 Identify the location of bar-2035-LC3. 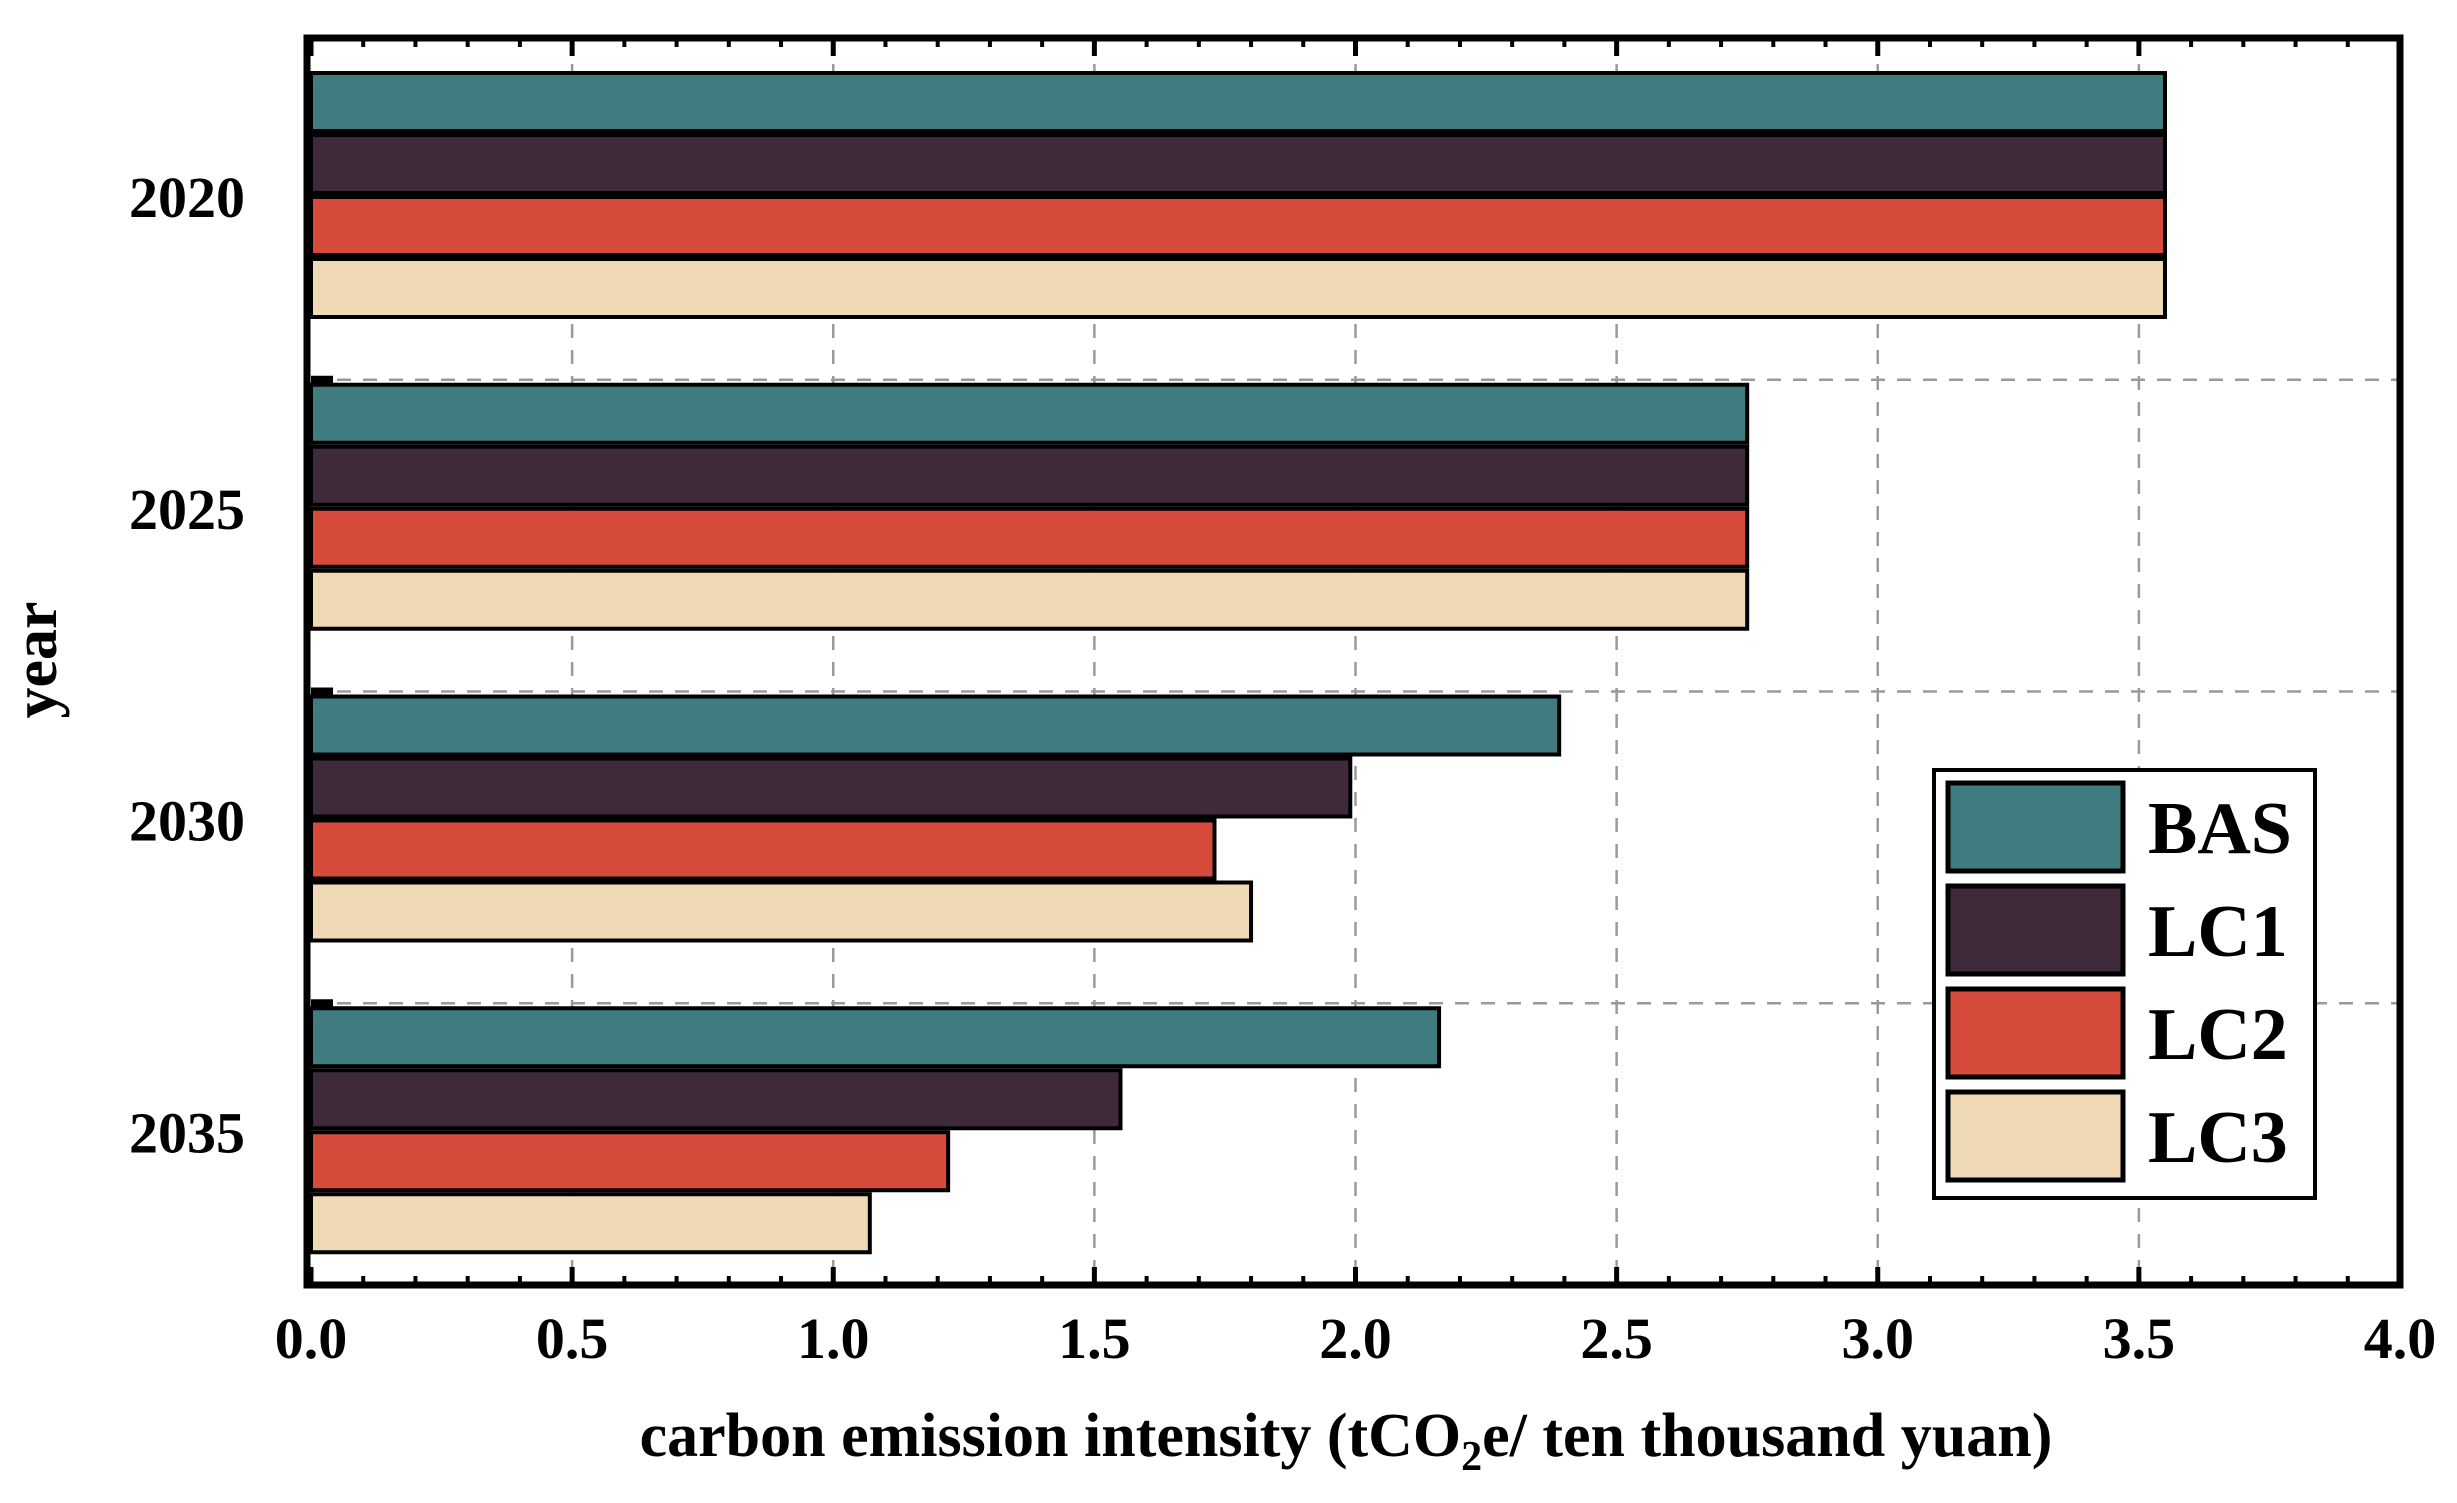
(590, 1223).